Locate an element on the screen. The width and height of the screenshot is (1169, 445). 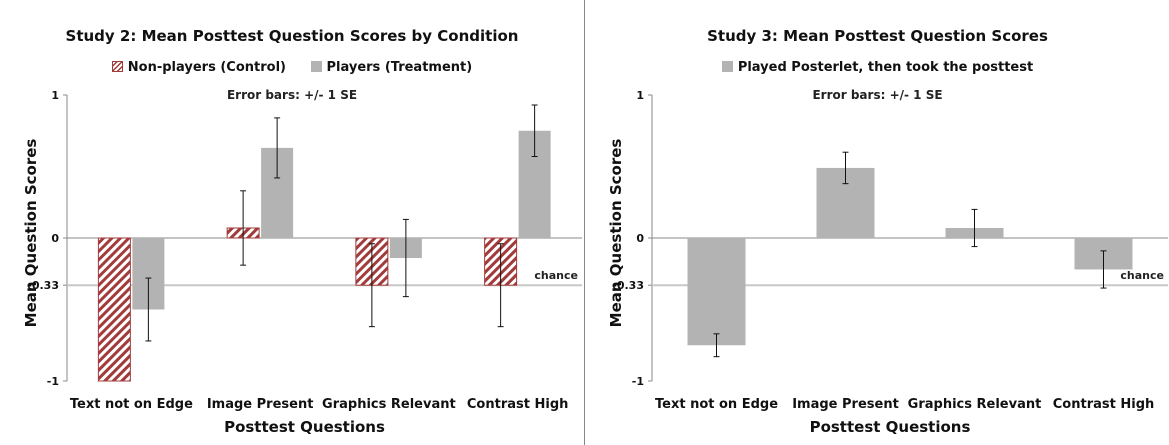
legend-item-posterlet: Played Posterlet, then took the posttest is located at coordinates (877, 67).